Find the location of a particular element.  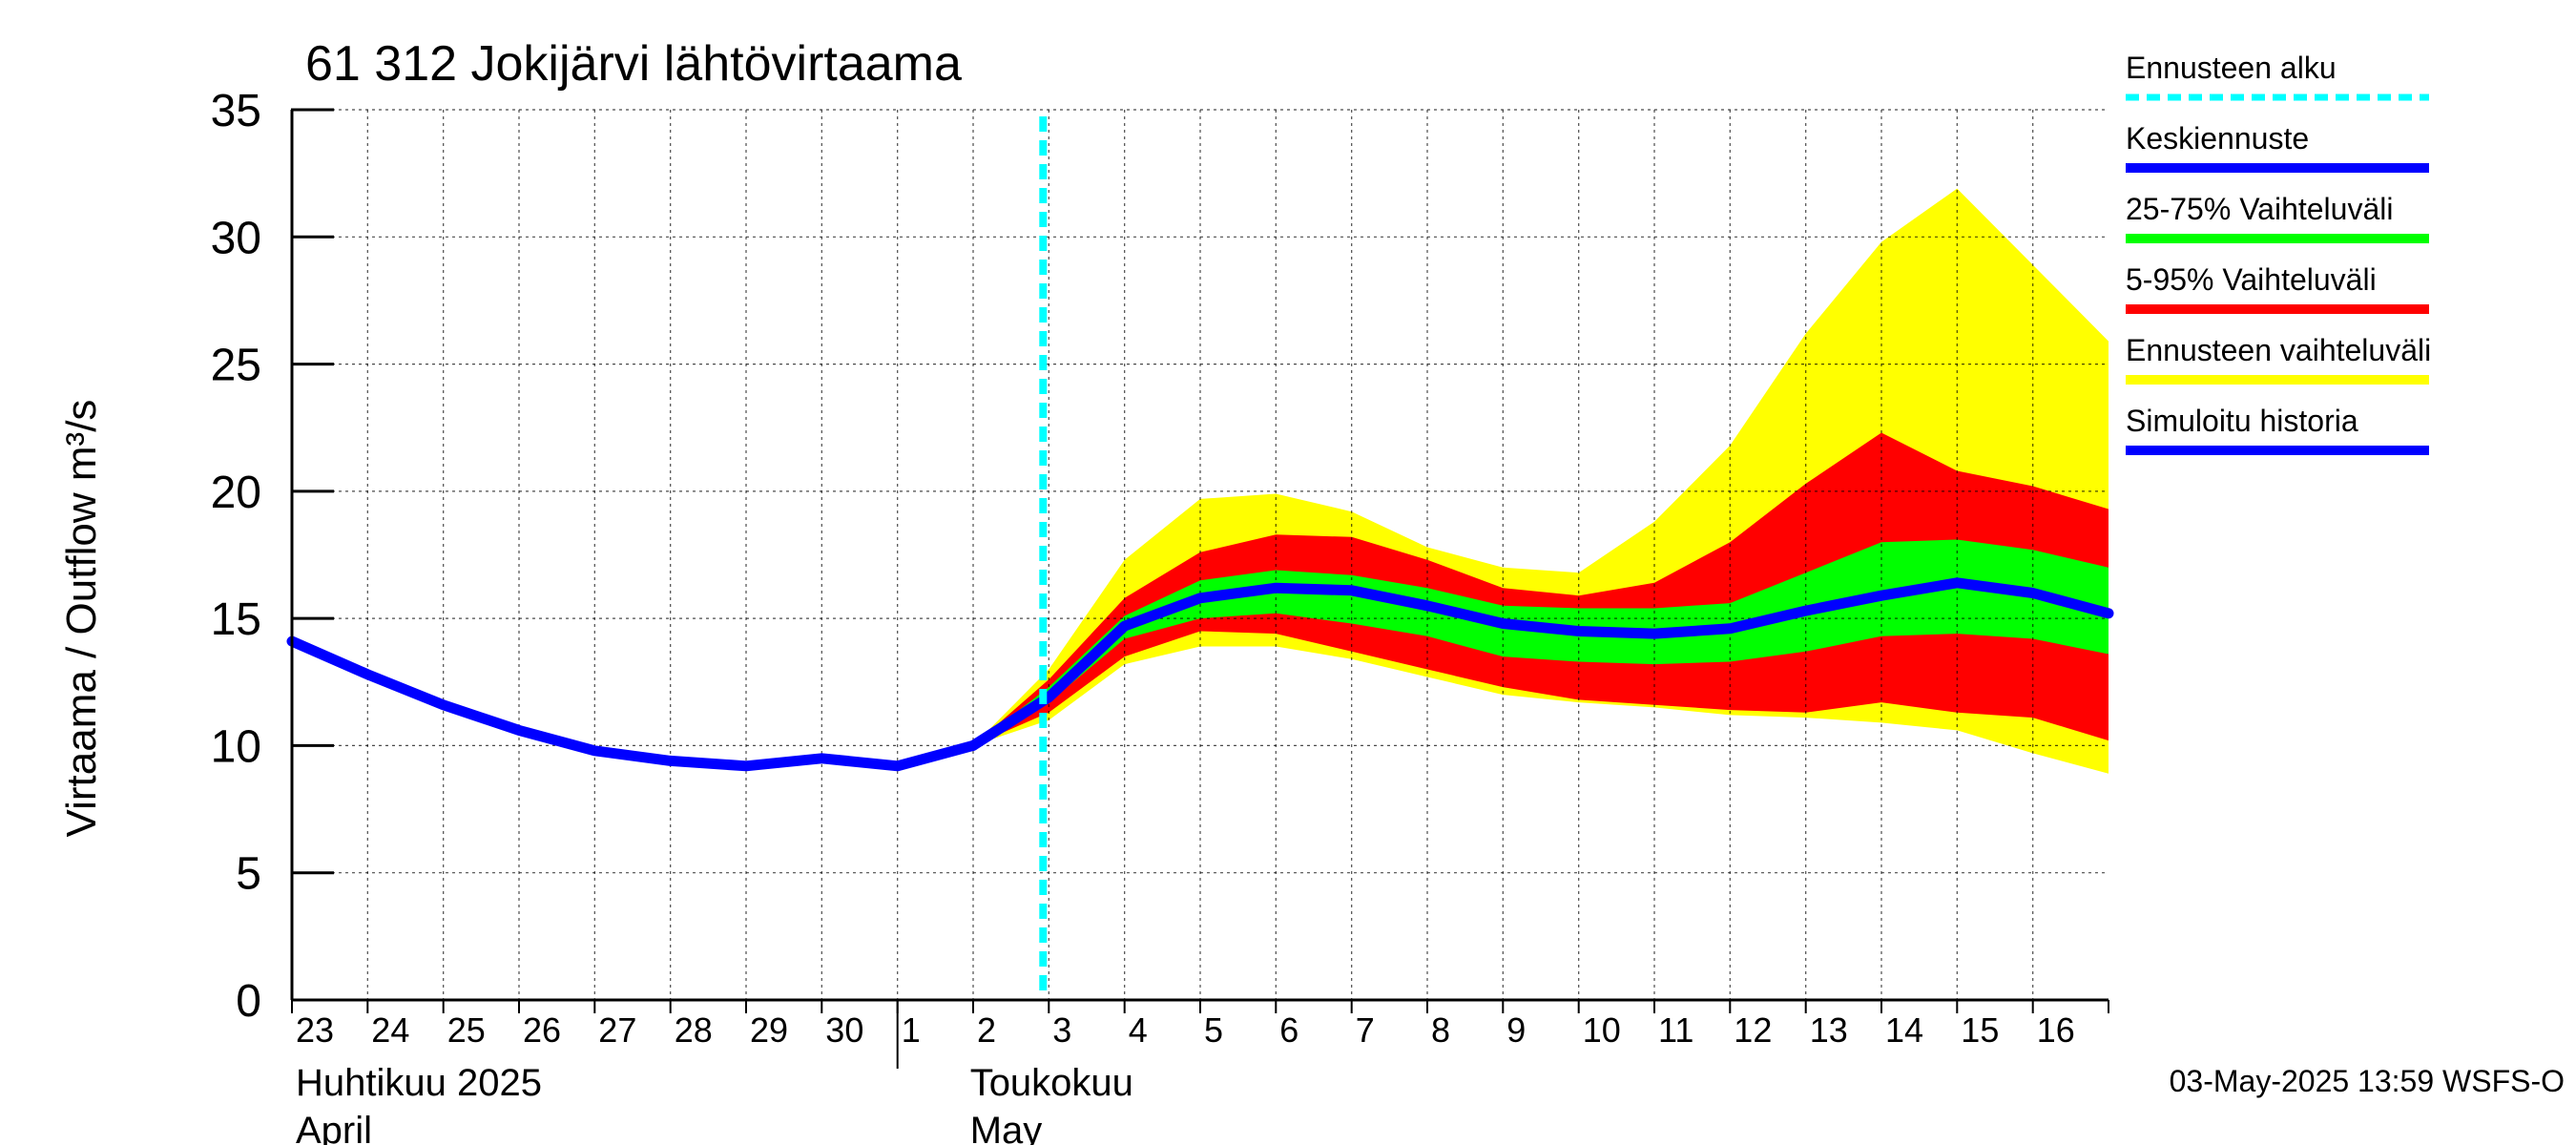

x-tick-label: 10 is located at coordinates (1602, 1030).